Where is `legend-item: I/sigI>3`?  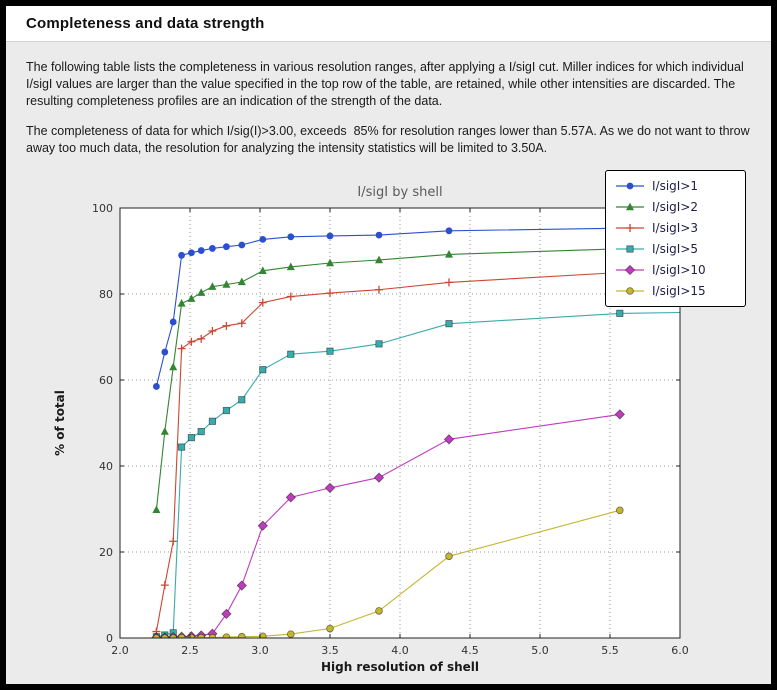
legend-item: I/sigI>3 is located at coordinates (676, 228).